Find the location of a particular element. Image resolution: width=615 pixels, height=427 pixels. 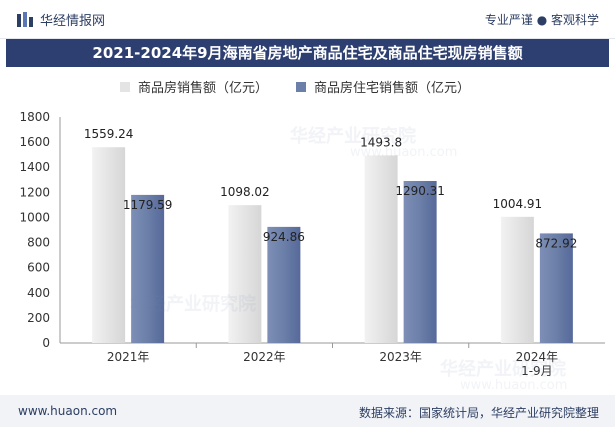

brand-logo-icon is located at coordinates (25, 19).